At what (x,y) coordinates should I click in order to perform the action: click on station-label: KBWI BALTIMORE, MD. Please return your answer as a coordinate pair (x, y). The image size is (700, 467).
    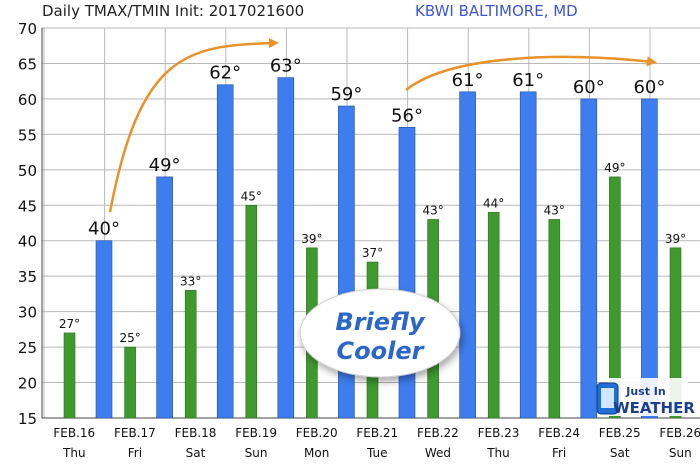
    Looking at the image, I should click on (496, 11).